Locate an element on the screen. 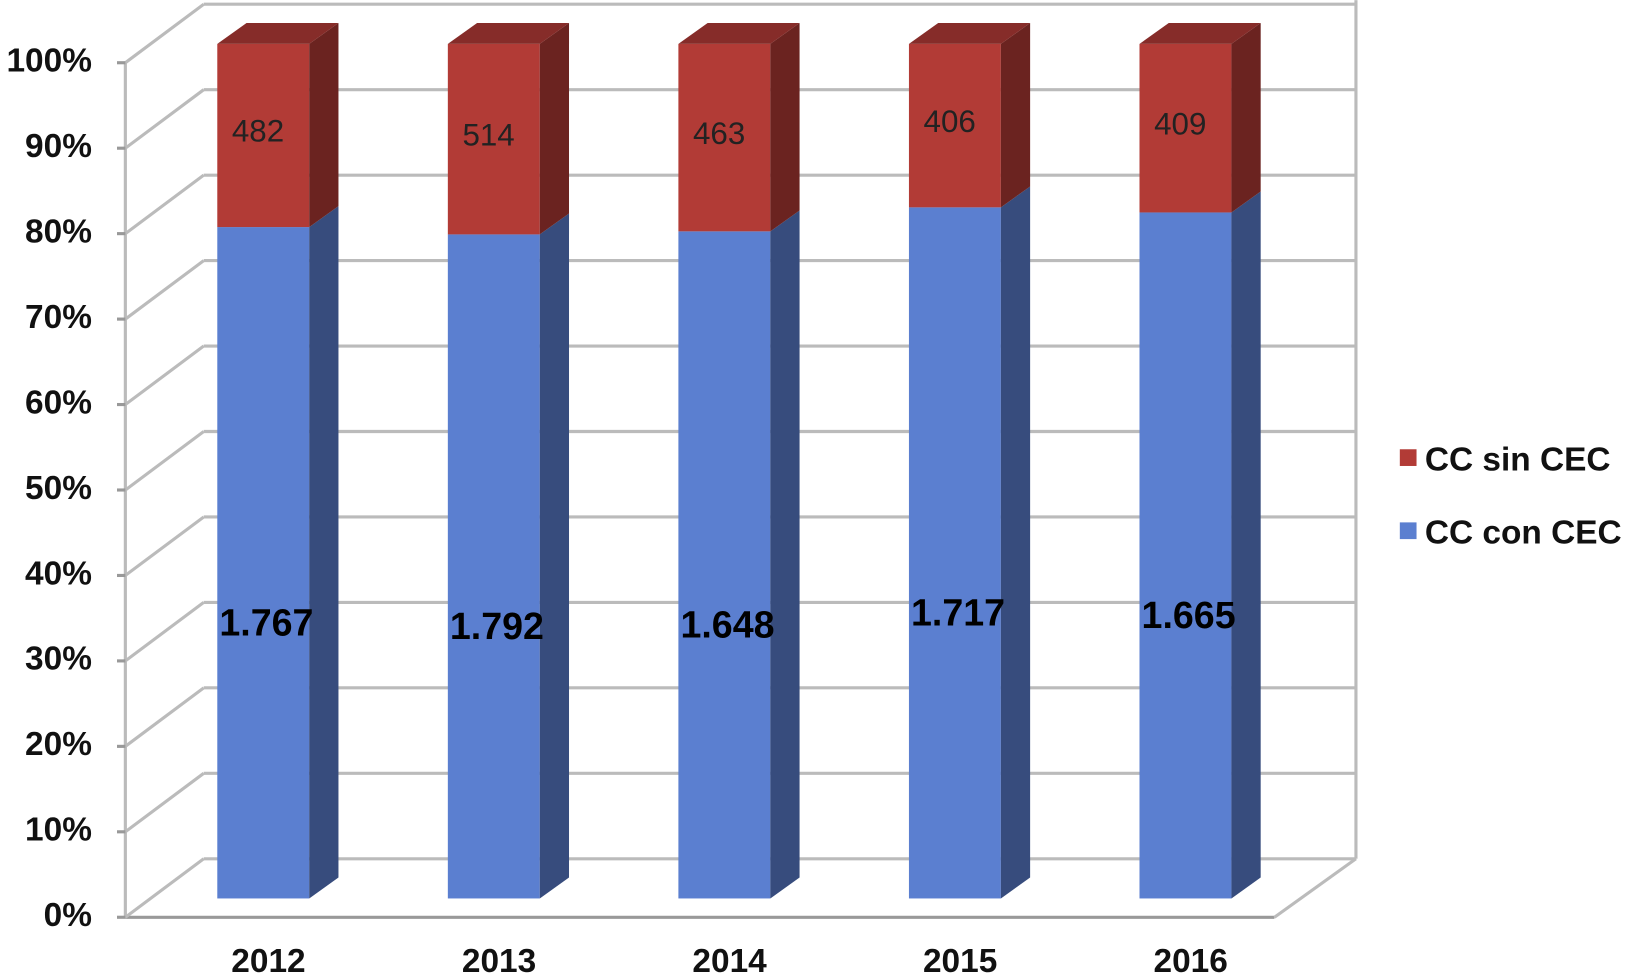 The width and height of the screenshot is (1638, 980). y-tick-label: 100% is located at coordinates (48, 61).